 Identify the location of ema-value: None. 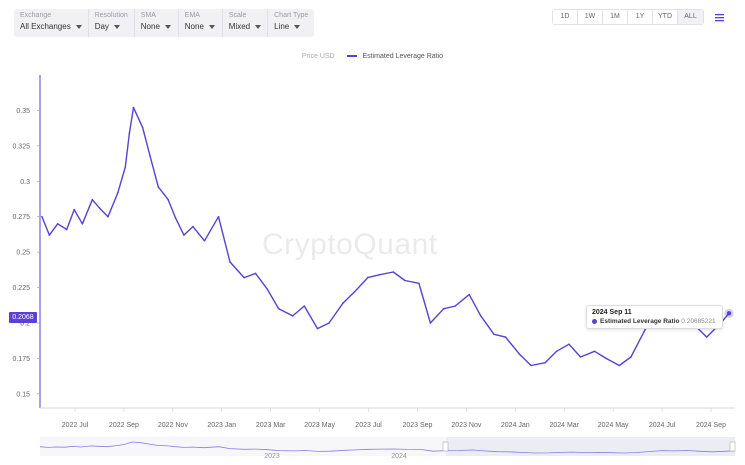
(194, 26).